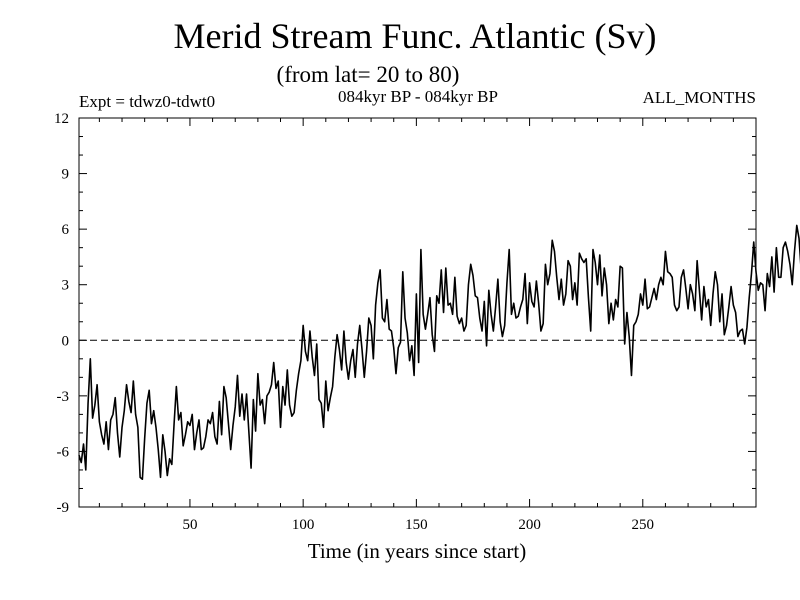  I want to click on y-tick-label: -9, so click(63, 508).